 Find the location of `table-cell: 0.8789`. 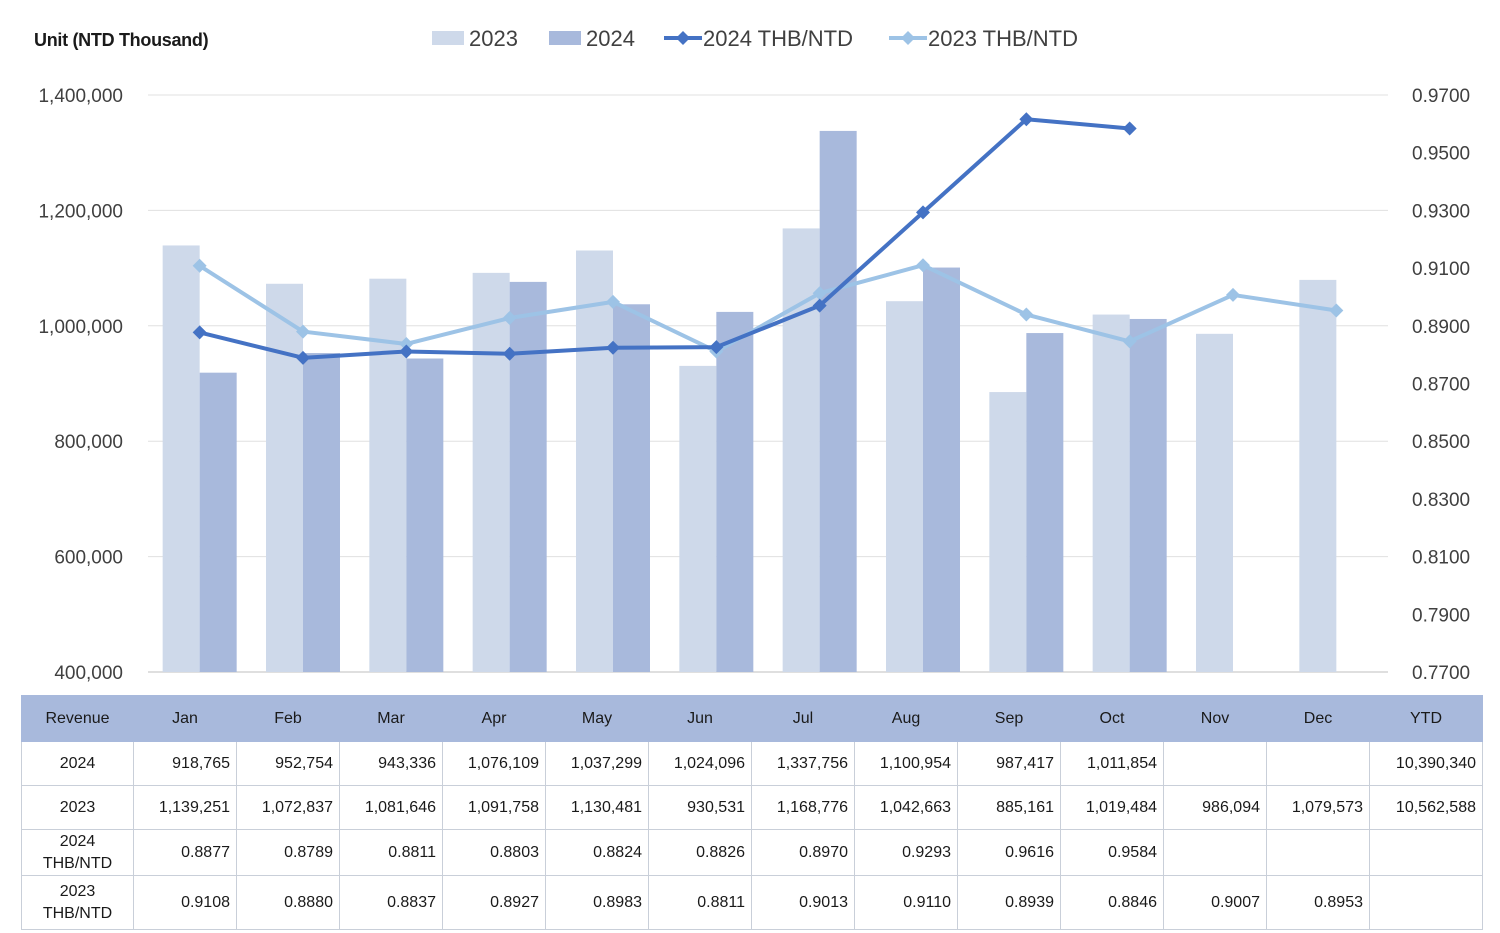

table-cell: 0.8789 is located at coordinates (288, 852).